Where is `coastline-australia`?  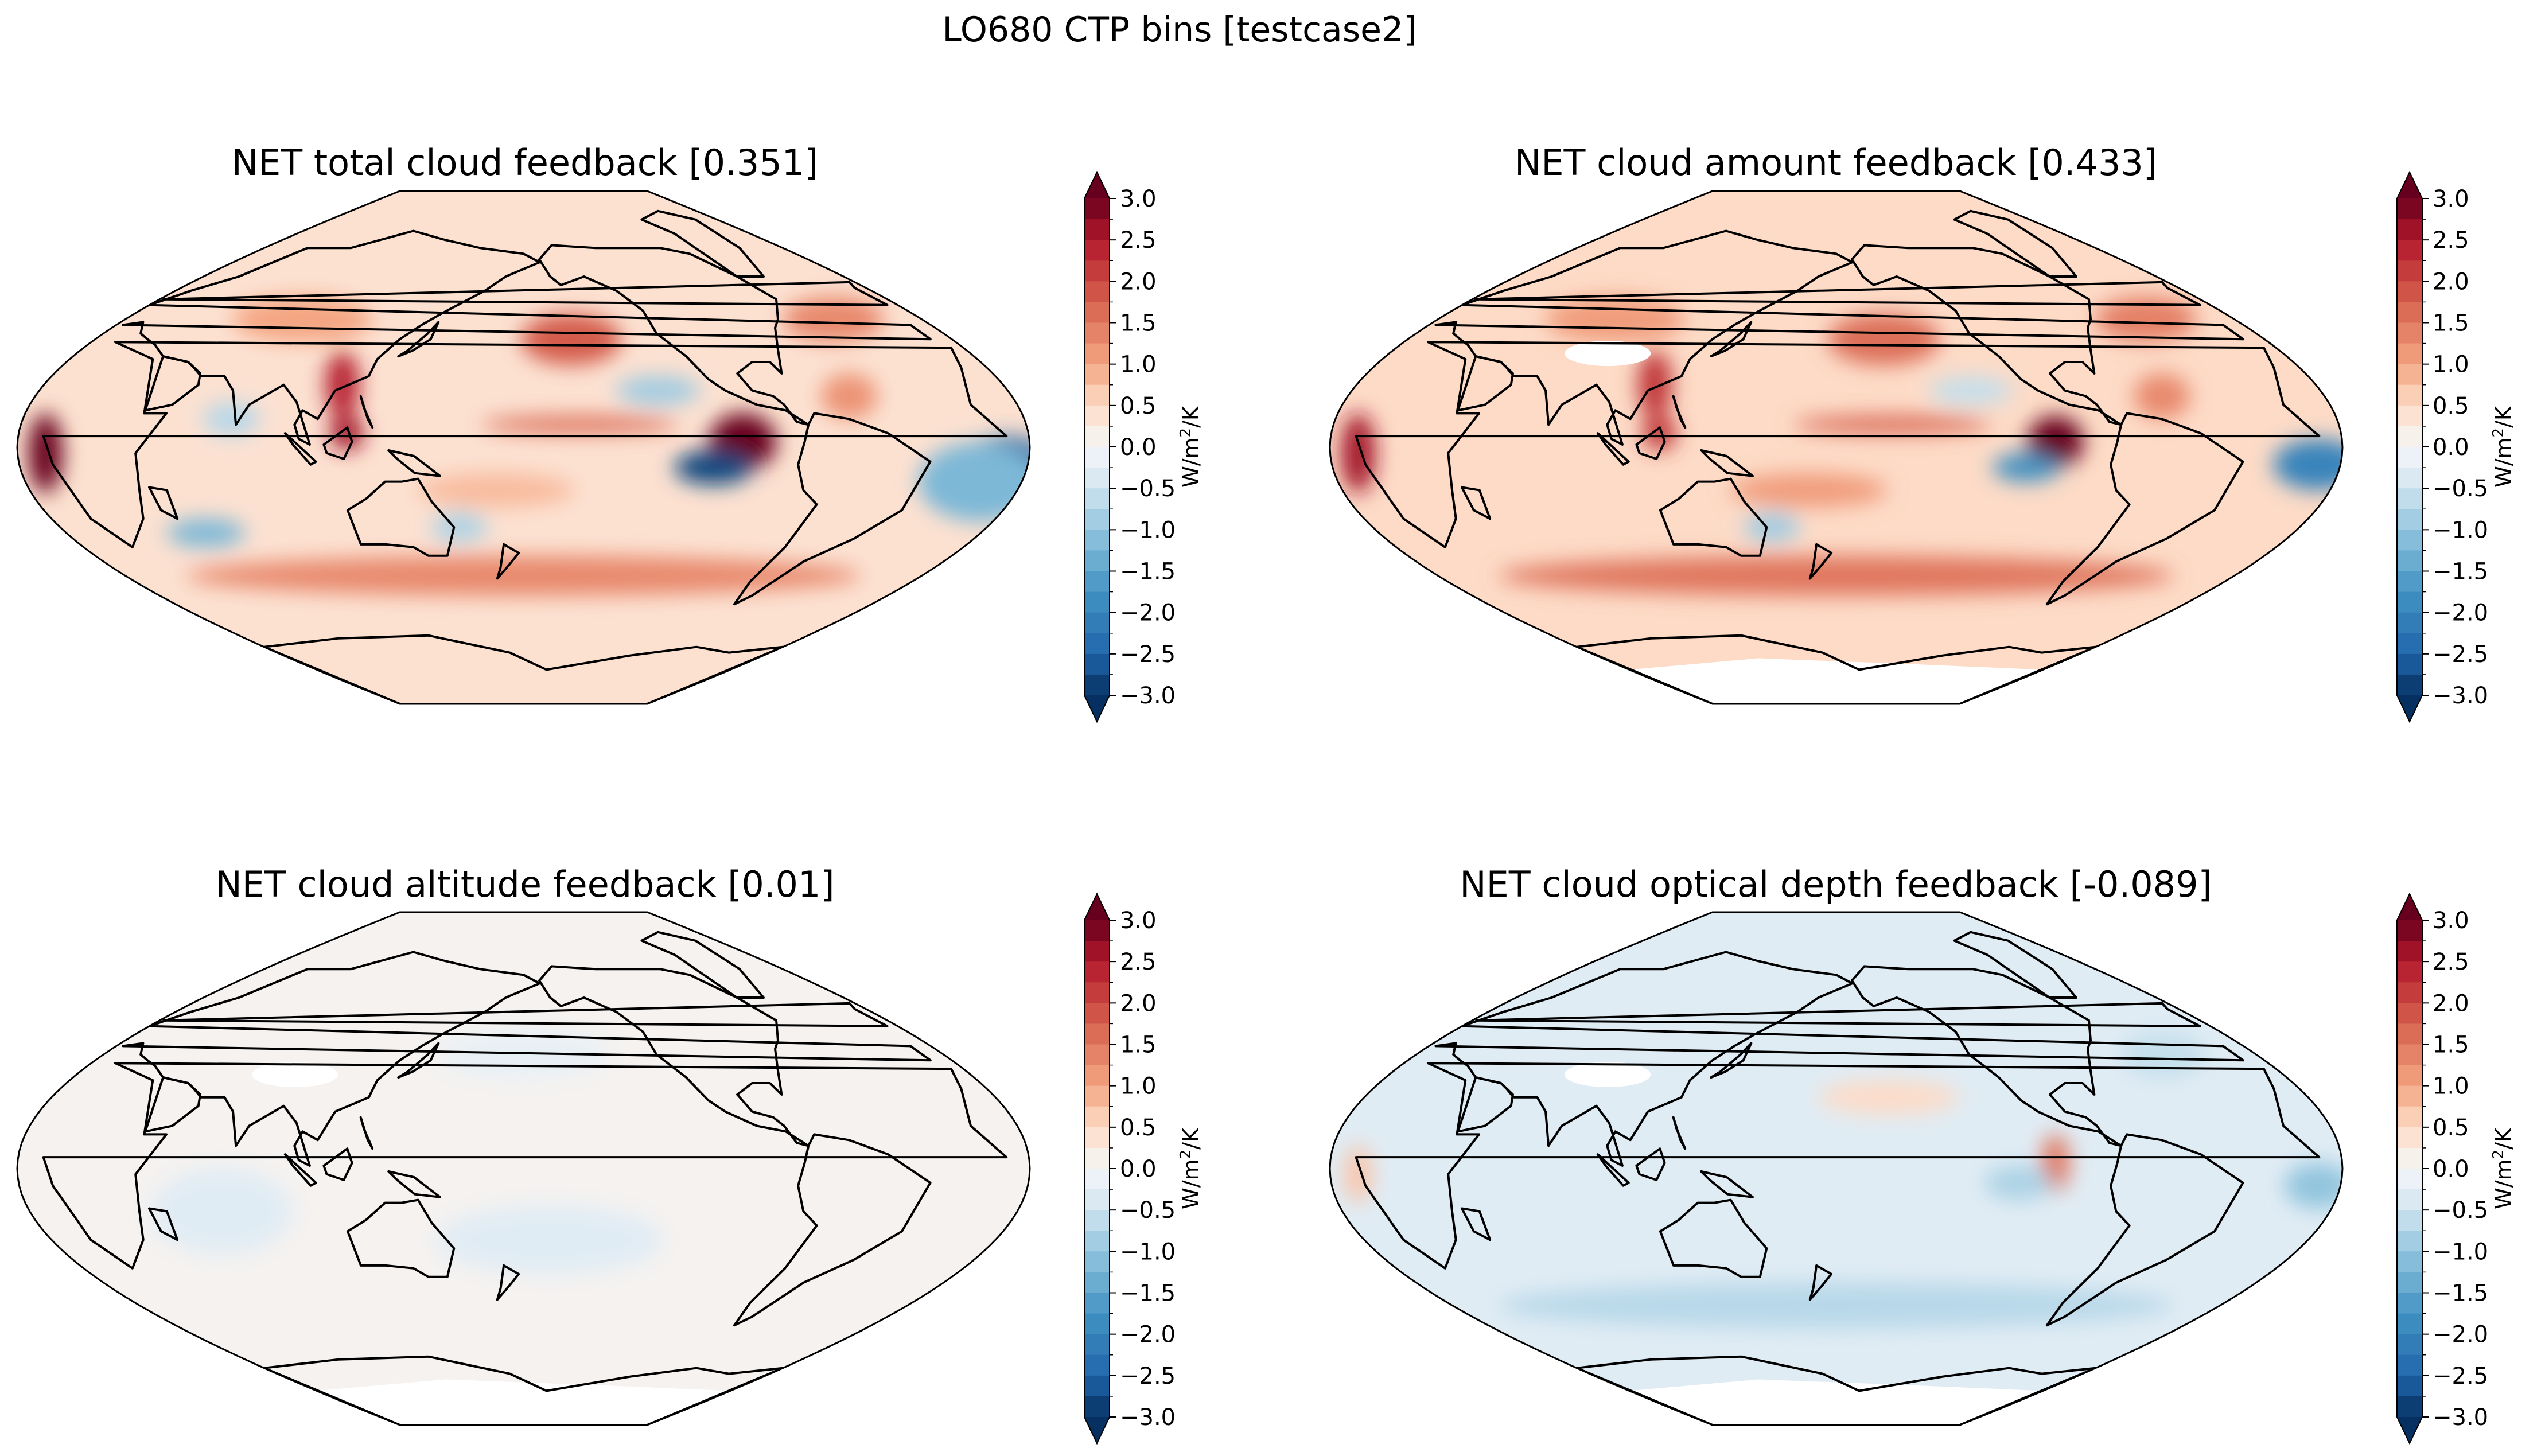
coastline-australia is located at coordinates (401, 517).